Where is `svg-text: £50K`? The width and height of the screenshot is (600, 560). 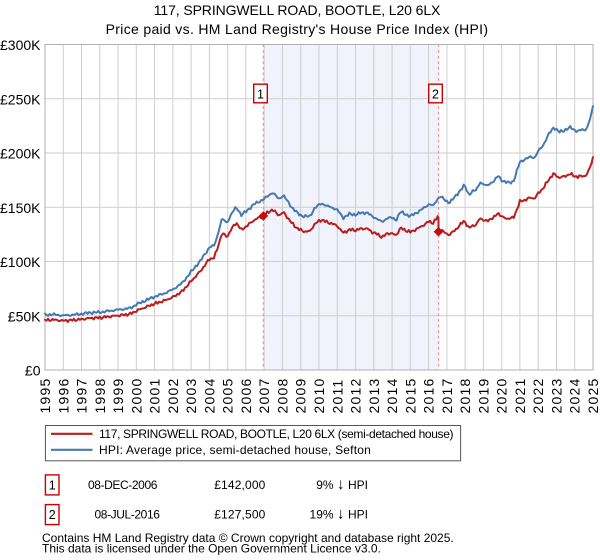
svg-text: £50K is located at coordinates (24, 316).